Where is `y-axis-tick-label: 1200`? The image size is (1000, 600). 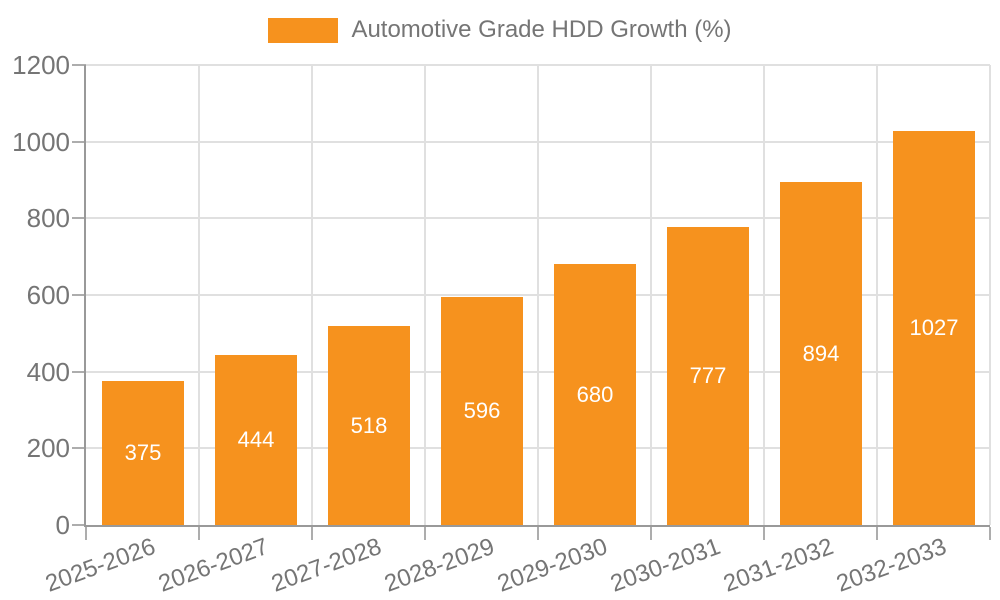
y-axis-tick-label: 1200 is located at coordinates (41, 65).